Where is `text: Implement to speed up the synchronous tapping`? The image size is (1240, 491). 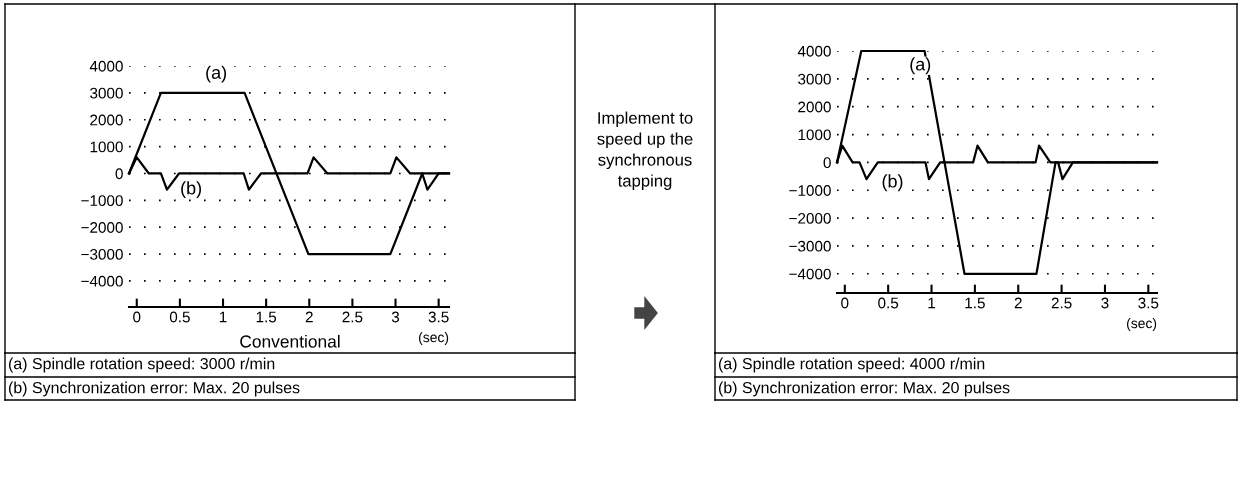
text: Implement to speed up the synchronous tapping is located at coordinates (645, 150).